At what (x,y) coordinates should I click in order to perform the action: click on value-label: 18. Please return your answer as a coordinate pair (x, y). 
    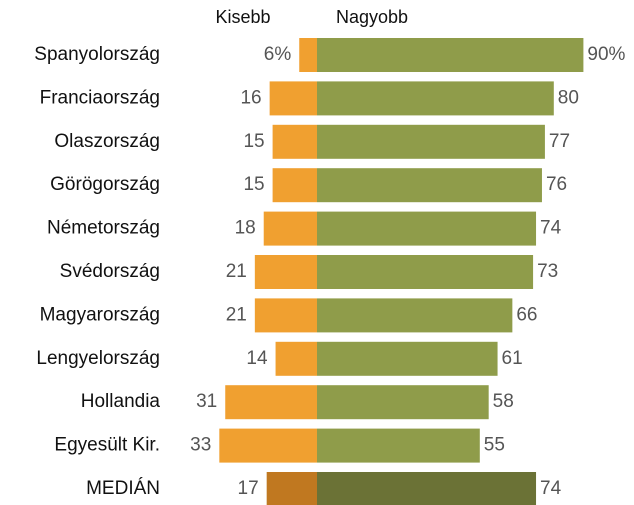
    Looking at the image, I should click on (245, 228).